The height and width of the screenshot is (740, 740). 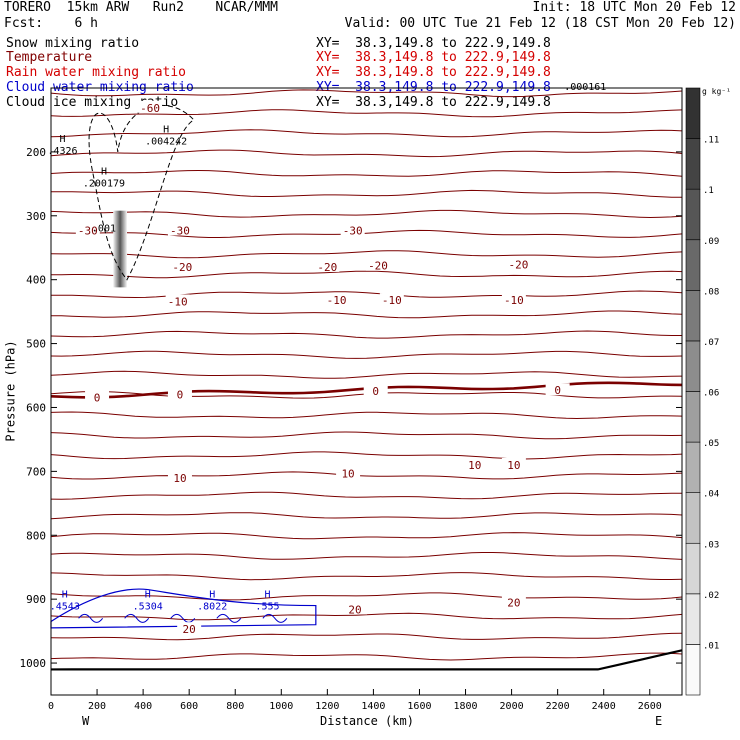 What do you see at coordinates (650, 706) in the screenshot?
I see `x-tick-label: 2600` at bounding box center [650, 706].